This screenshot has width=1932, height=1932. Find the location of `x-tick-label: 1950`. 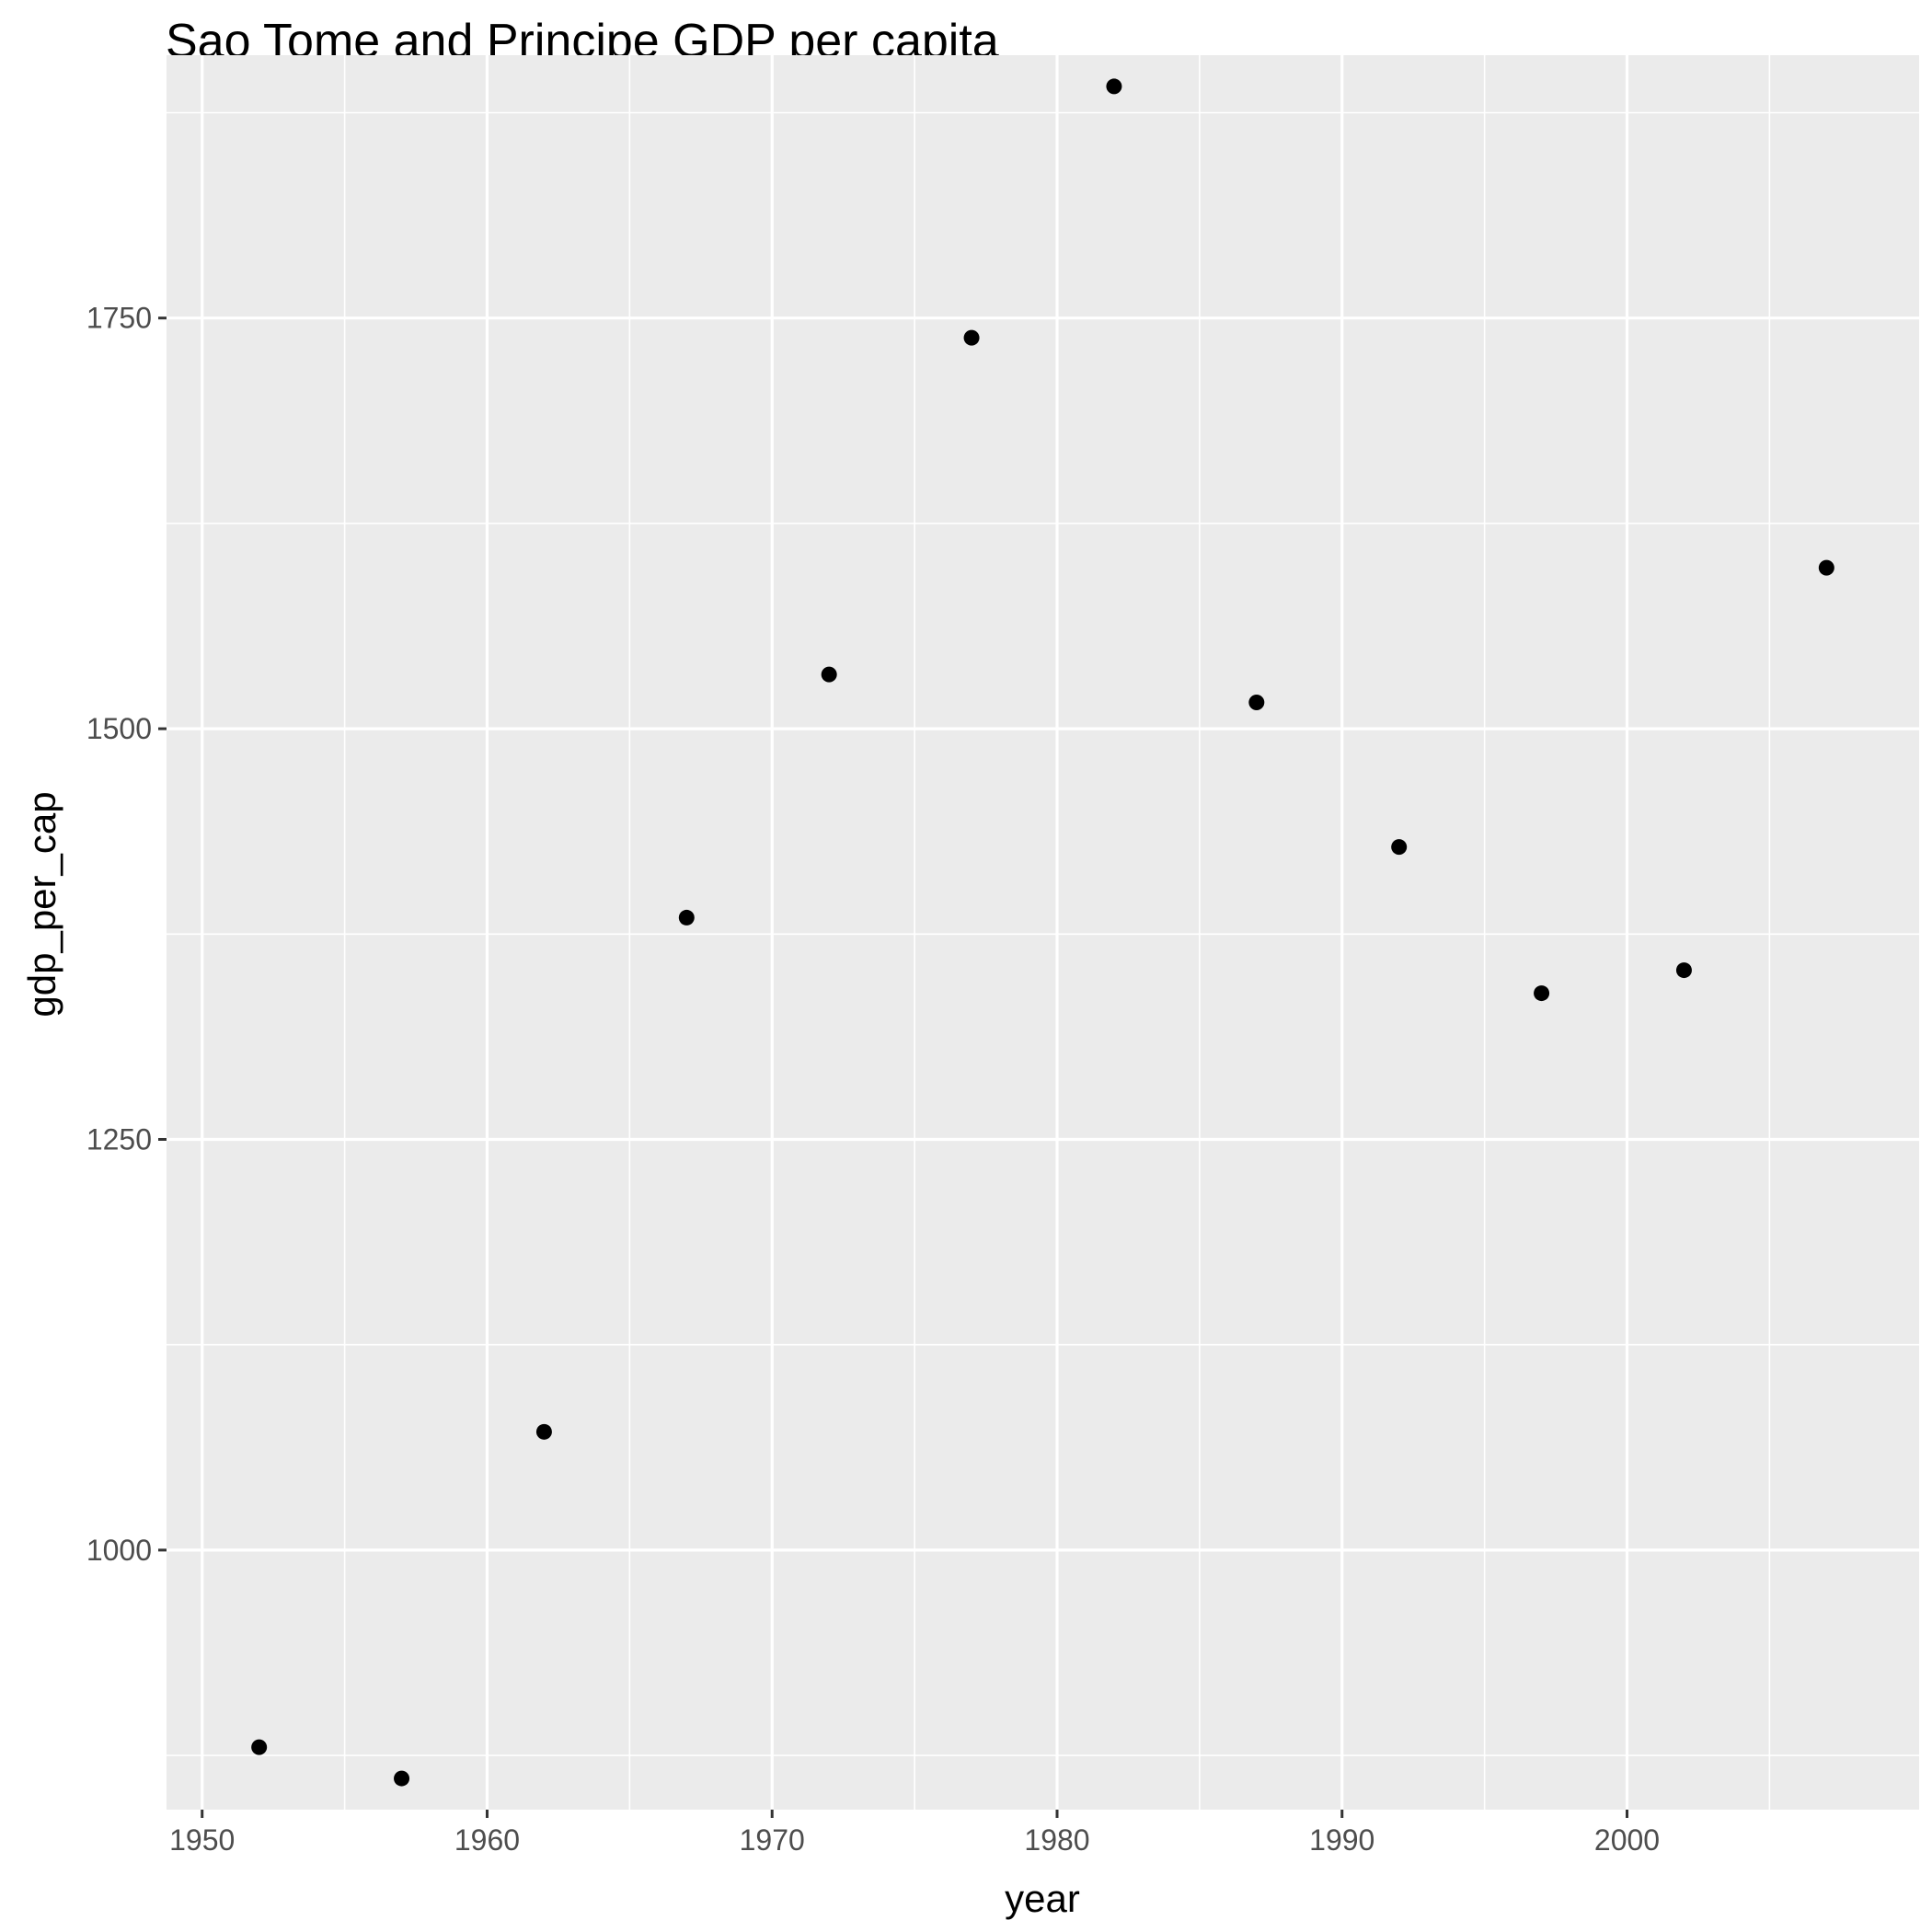

x-tick-label: 1950 is located at coordinates (202, 1840).